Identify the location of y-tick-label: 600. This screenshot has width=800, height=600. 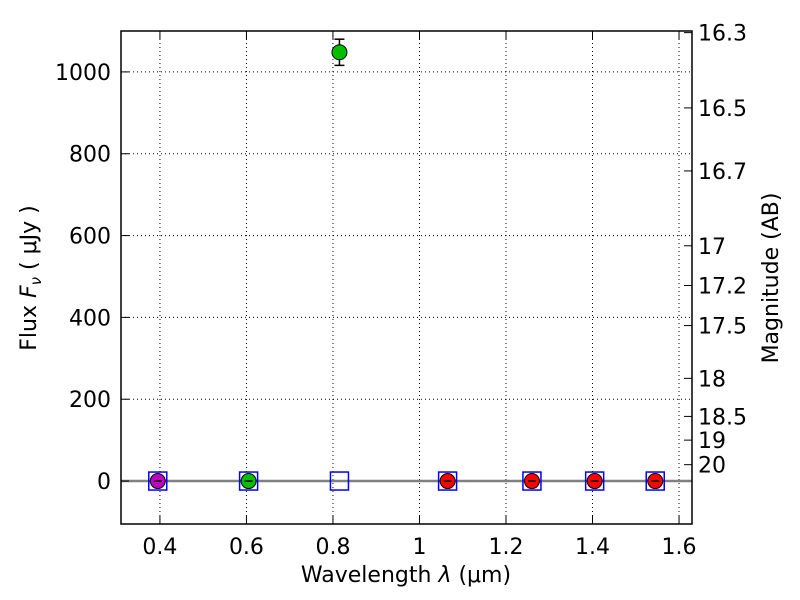
(90, 237).